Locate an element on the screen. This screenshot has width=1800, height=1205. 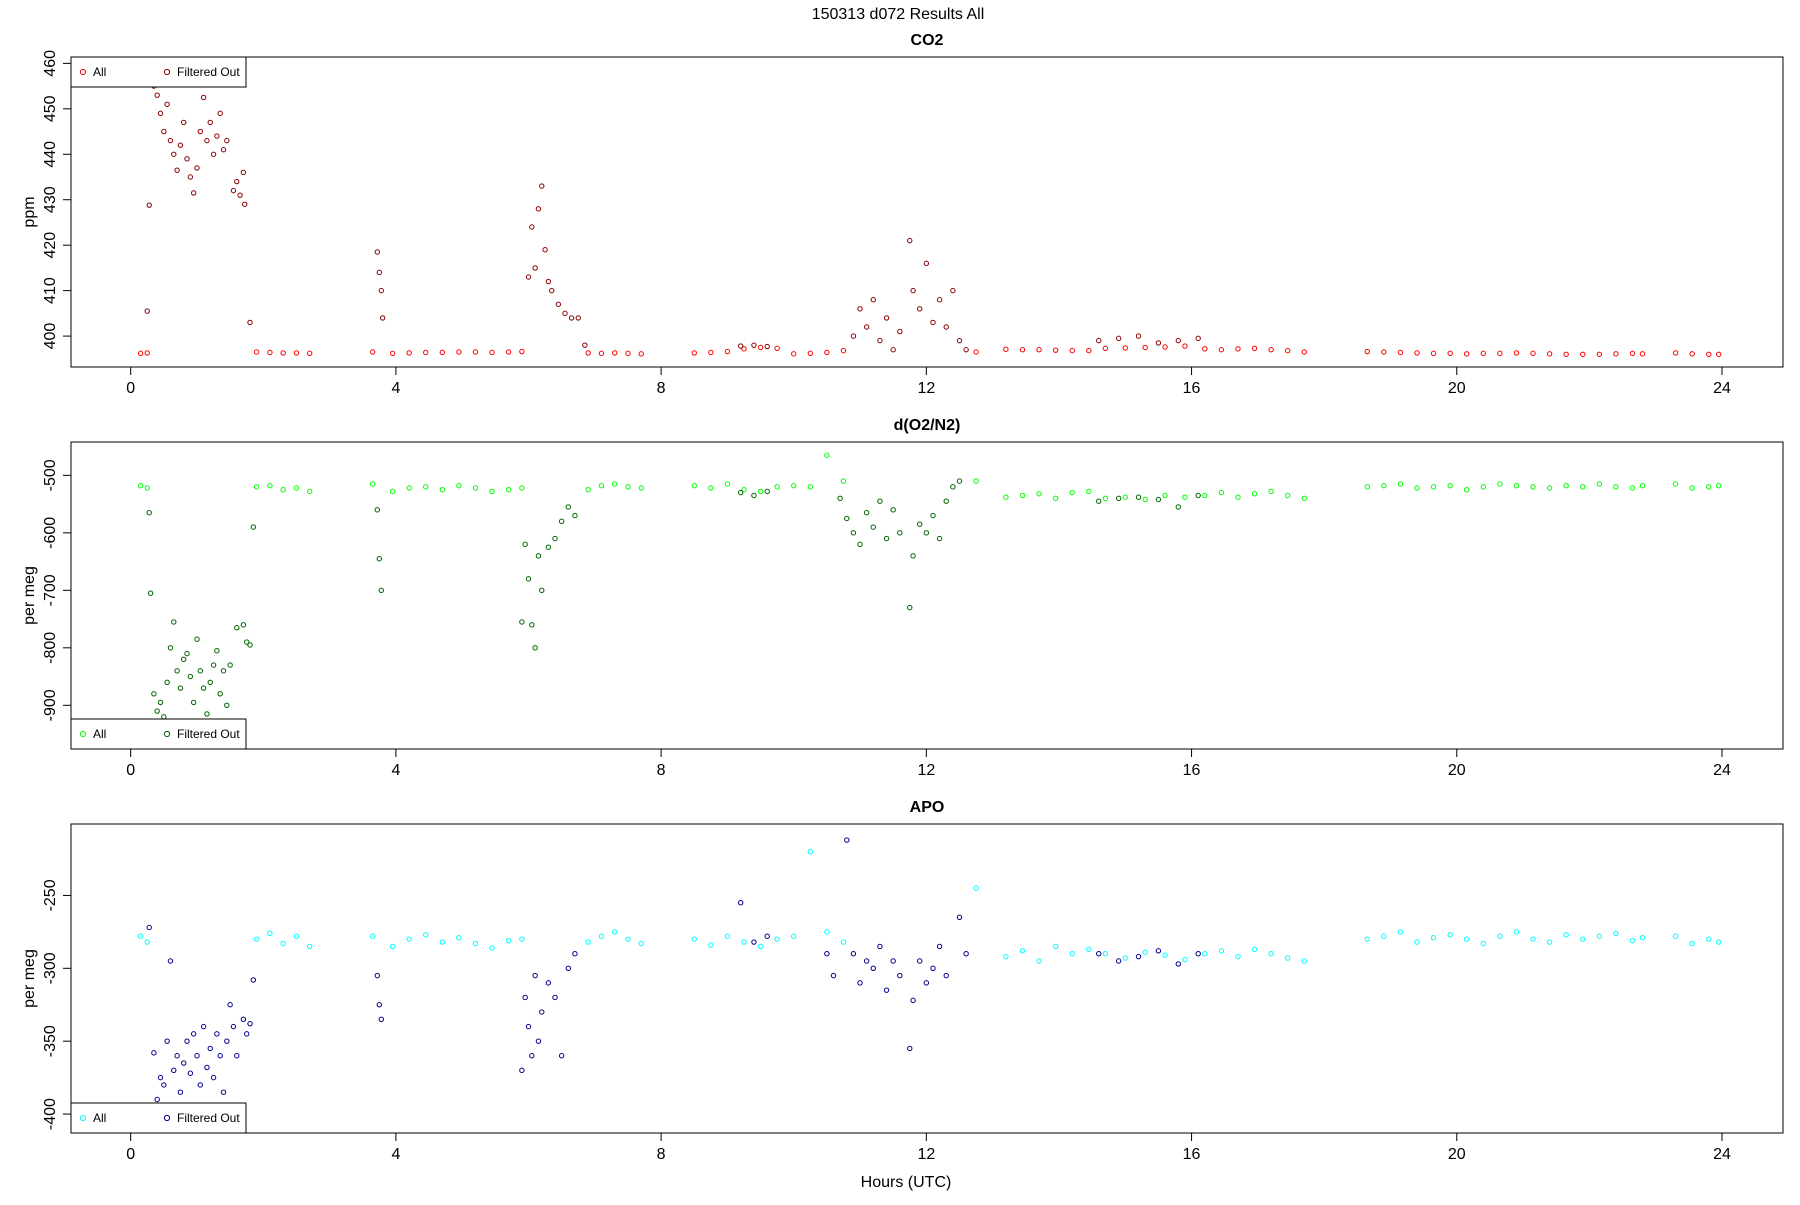
x-tick-label: 0 is located at coordinates (130, 1154).